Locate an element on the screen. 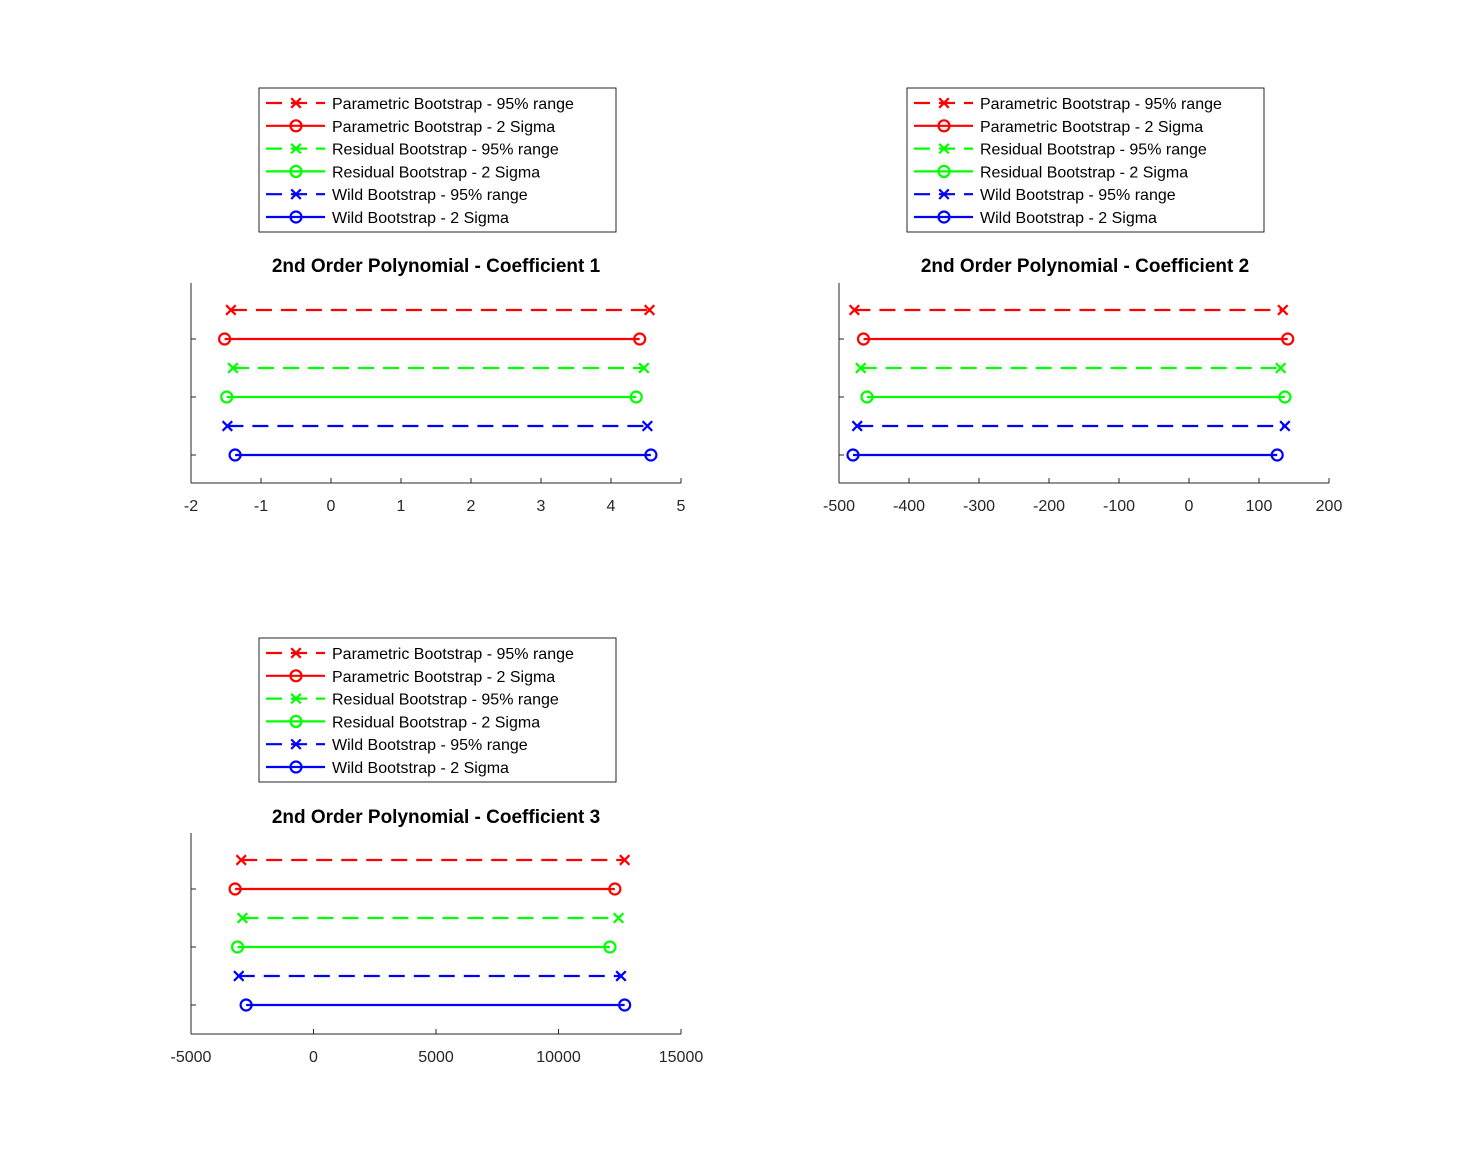 The image size is (1472, 1169). legend-entry: Parametric Bootstrap - 95% range is located at coordinates (420, 654).